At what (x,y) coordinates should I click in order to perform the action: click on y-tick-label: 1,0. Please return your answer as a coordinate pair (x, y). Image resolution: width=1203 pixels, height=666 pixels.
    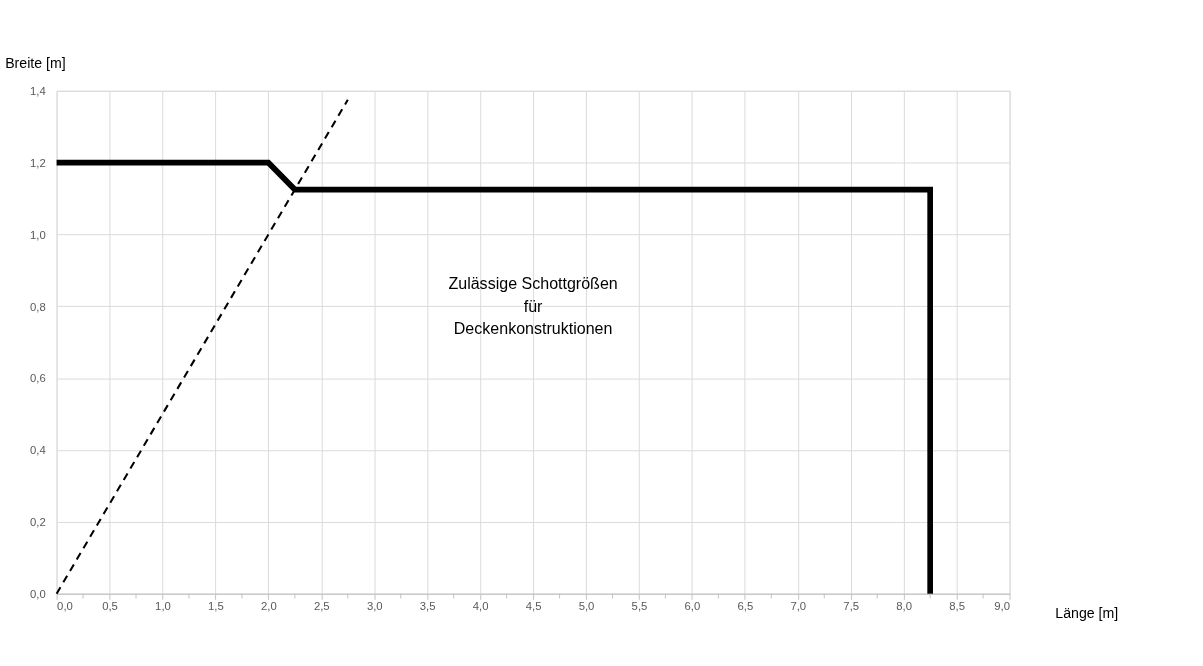
    Looking at the image, I should click on (38, 234).